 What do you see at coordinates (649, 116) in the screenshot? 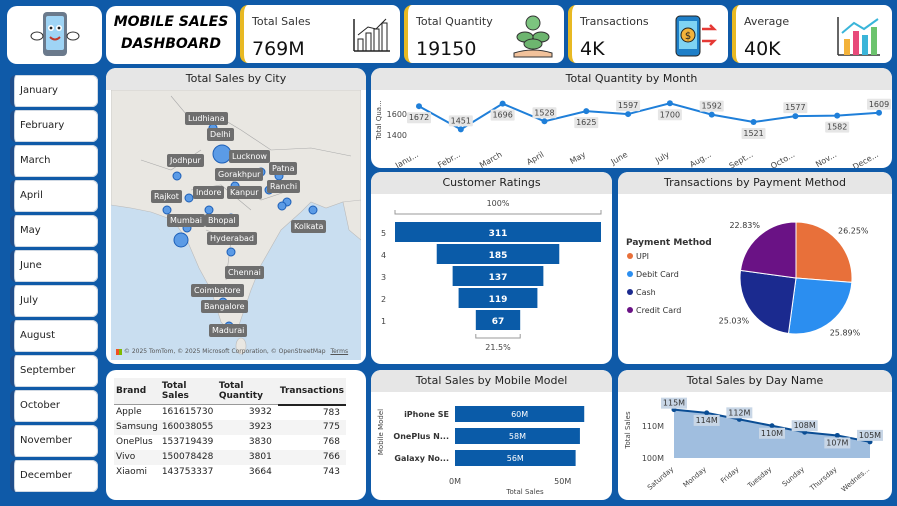
I see `series-line` at bounding box center [649, 116].